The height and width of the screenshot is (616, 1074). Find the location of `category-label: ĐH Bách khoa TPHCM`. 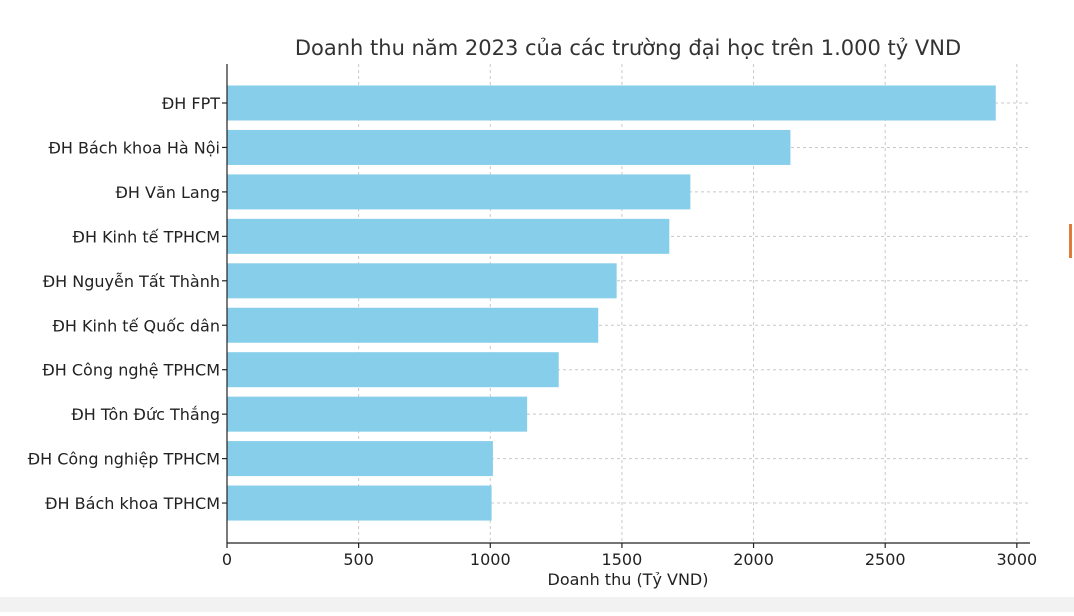

category-label: ĐH Bách khoa TPHCM is located at coordinates (132, 503).